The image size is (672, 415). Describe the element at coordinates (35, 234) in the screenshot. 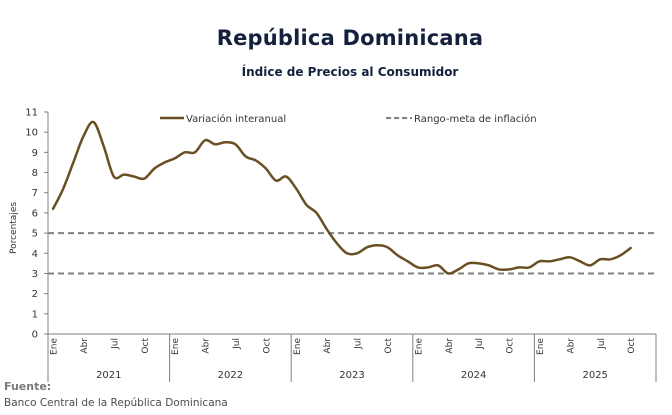

I see `y-tick-label: 5` at that location.